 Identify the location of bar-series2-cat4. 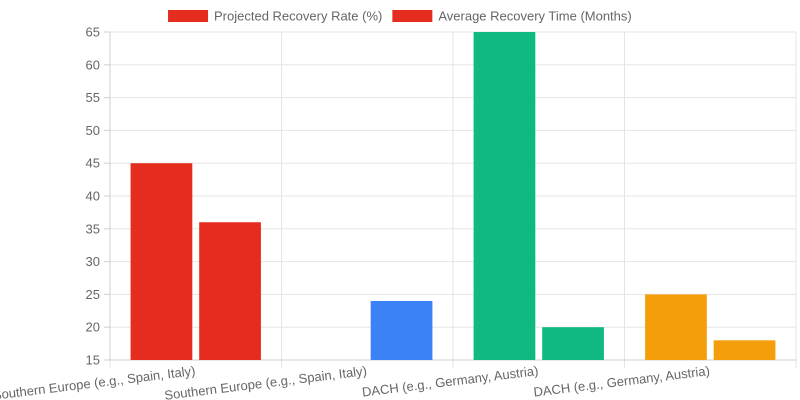
(744, 350).